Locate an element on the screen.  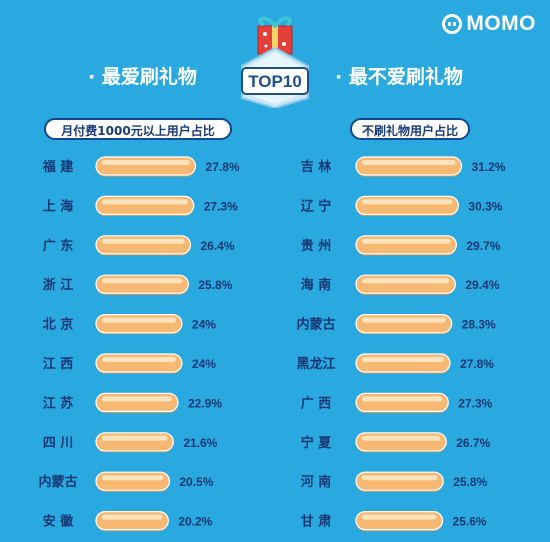
category-label: 上 海 is located at coordinates (58, 206).